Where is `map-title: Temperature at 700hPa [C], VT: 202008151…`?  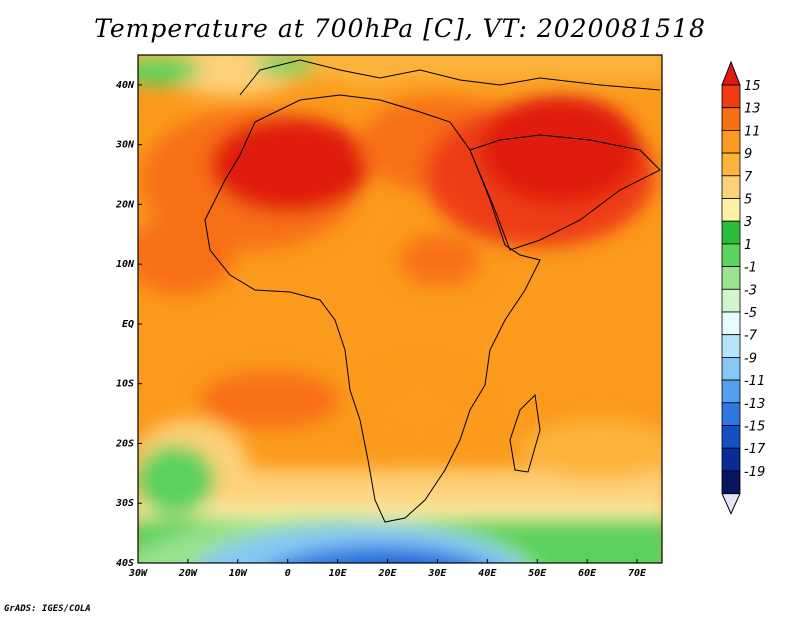
map-title: Temperature at 700hPa [C], VT: 202008151… is located at coordinates (400, 28).